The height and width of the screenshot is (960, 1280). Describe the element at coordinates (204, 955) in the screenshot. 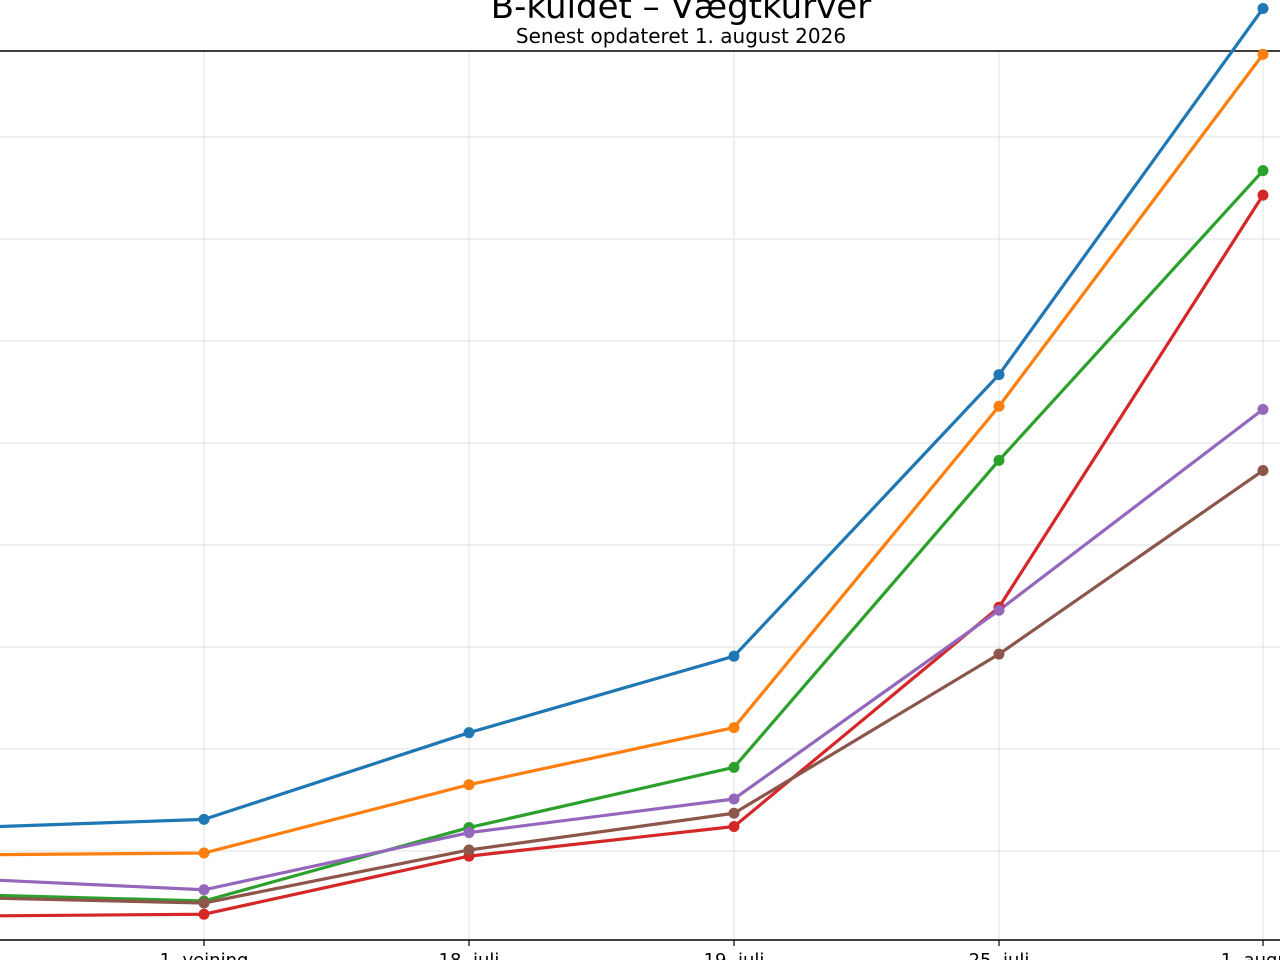

I see `x-tick-label: 1. vejning` at that location.